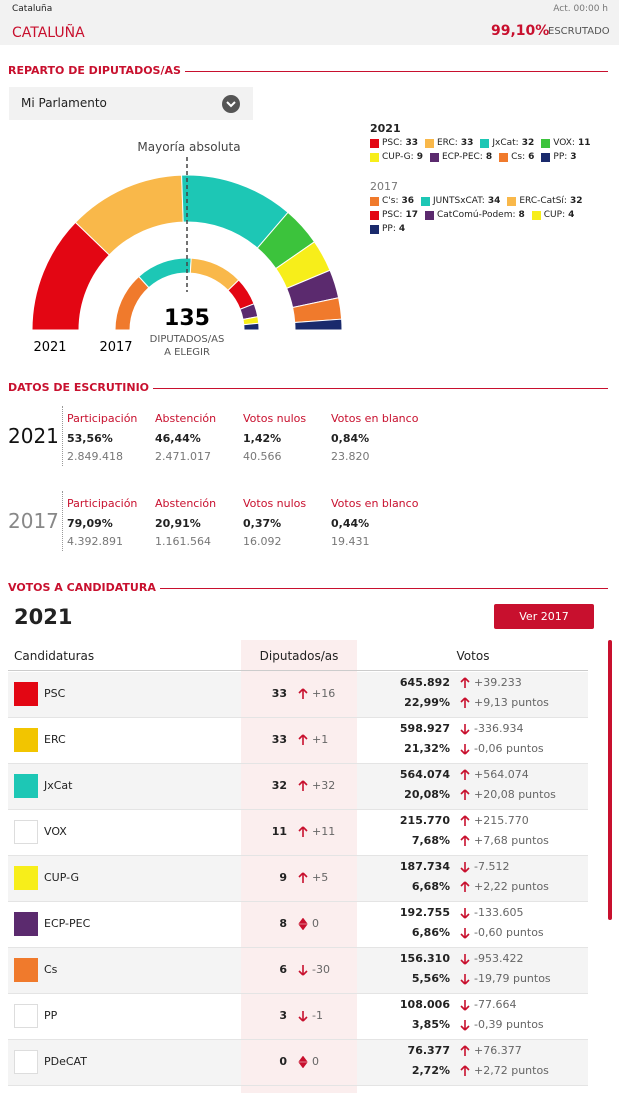 The height and width of the screenshot is (1093, 619). Describe the element at coordinates (430, 932) in the screenshot. I see `vote-pct: 6,86%` at that location.